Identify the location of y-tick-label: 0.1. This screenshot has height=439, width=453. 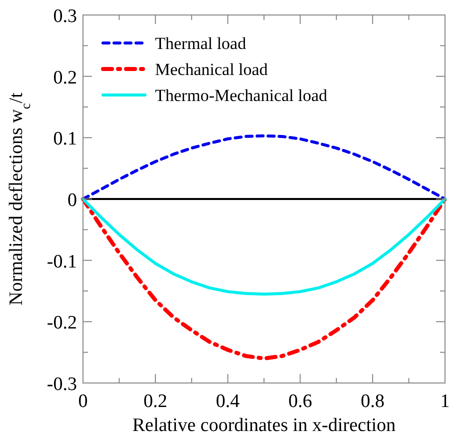
(65, 139).